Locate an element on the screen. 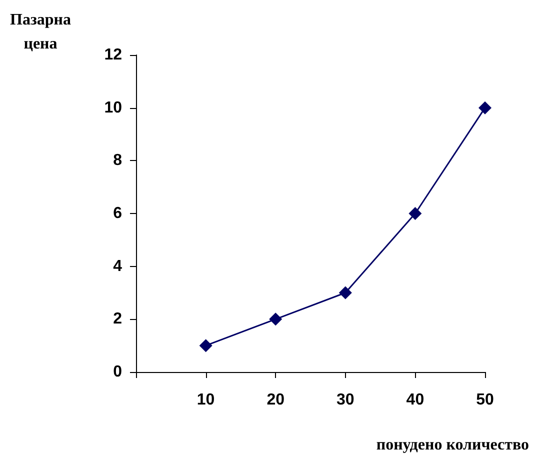 The width and height of the screenshot is (539, 463). y-tick-label: 2 is located at coordinates (117, 319).